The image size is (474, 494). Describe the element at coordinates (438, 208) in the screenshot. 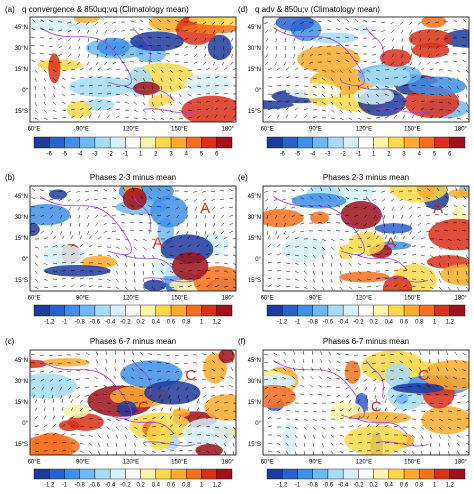

I see `annotation: A` at that location.